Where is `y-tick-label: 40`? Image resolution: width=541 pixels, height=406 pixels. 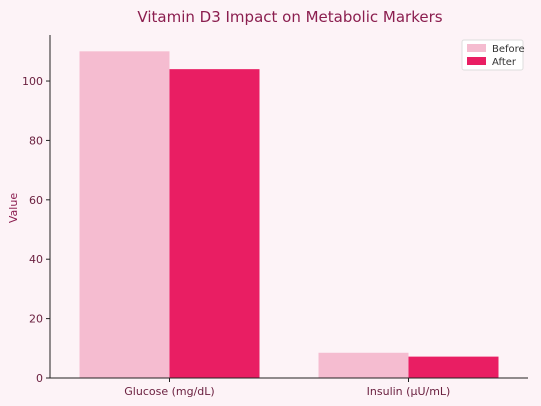 y-tick-label: 40 is located at coordinates (36, 259).